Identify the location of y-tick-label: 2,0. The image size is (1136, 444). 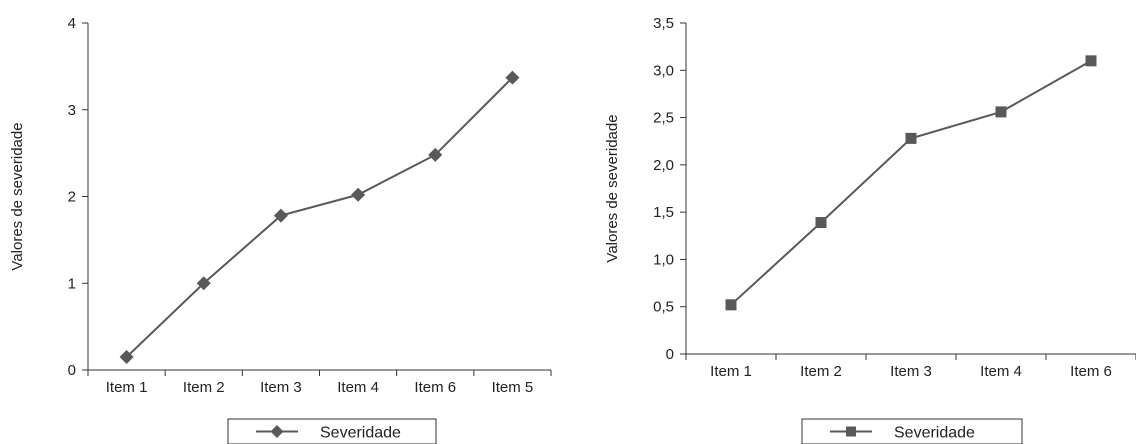
(663, 165).